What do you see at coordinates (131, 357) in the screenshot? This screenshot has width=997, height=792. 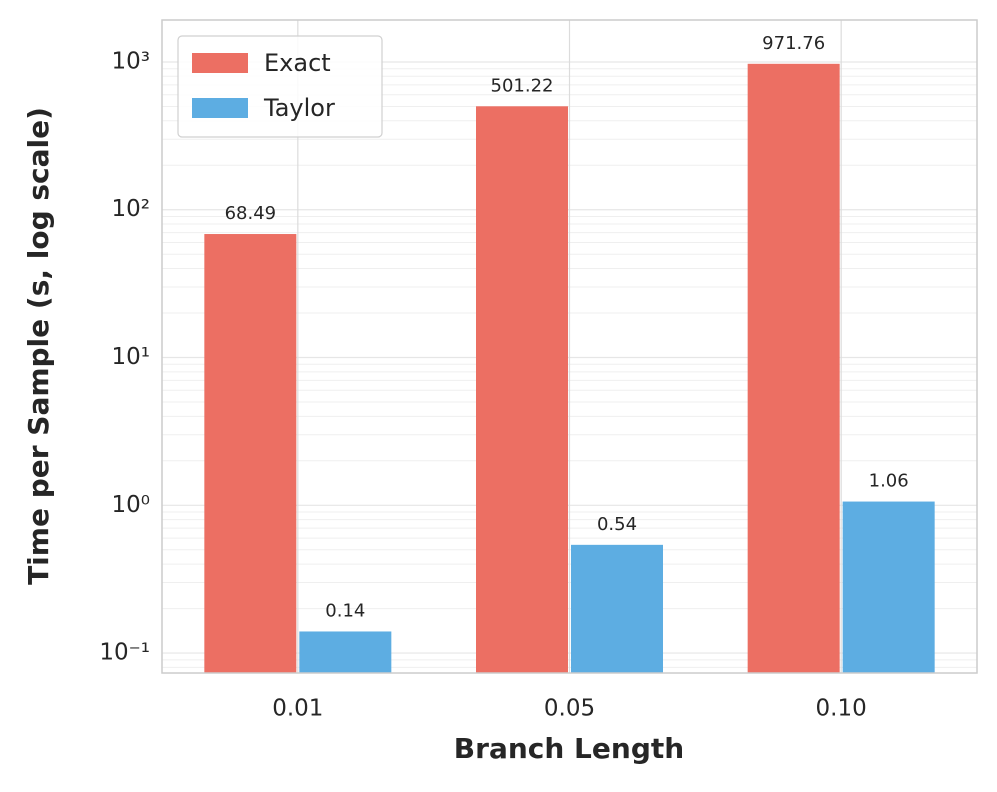 I see `y-tick-label: 10¹` at bounding box center [131, 357].